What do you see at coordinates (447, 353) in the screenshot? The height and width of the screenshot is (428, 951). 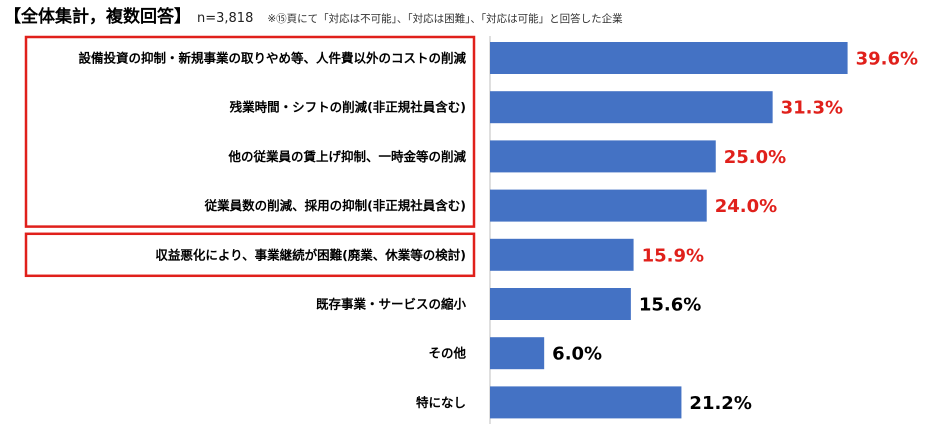 I see `category-label: その他` at bounding box center [447, 353].